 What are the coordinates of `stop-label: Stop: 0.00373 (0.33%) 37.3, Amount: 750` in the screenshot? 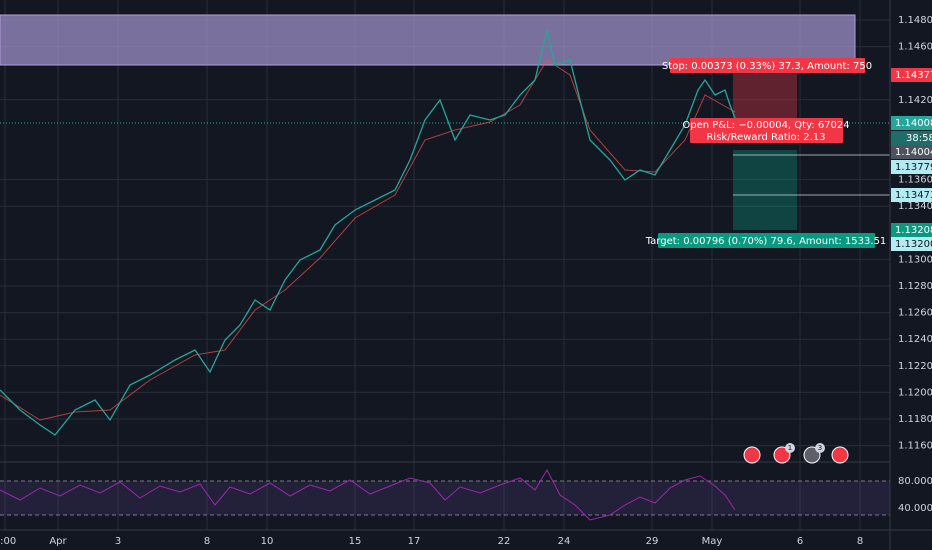 It's located at (767, 66).